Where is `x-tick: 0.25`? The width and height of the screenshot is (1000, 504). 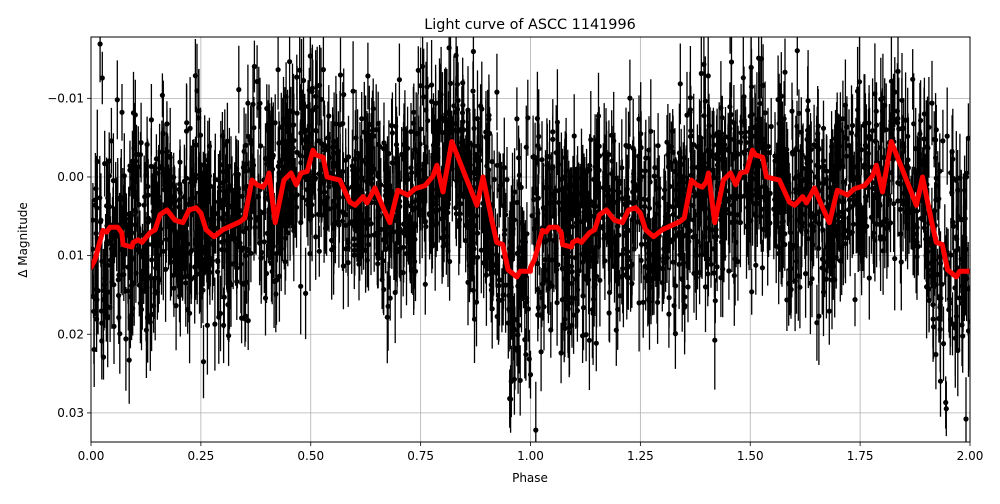
x-tick: 0.25 is located at coordinates (201, 452).